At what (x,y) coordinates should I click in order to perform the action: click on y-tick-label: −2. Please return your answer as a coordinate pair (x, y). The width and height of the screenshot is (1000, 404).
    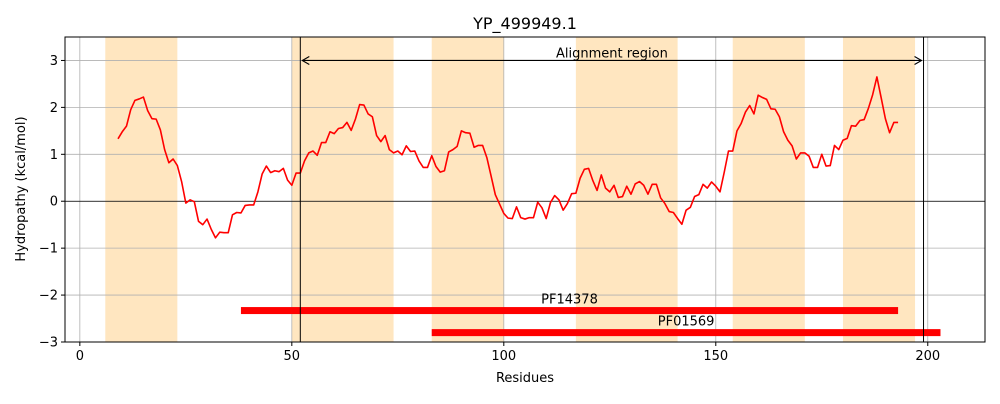
    Looking at the image, I should click on (48, 296).